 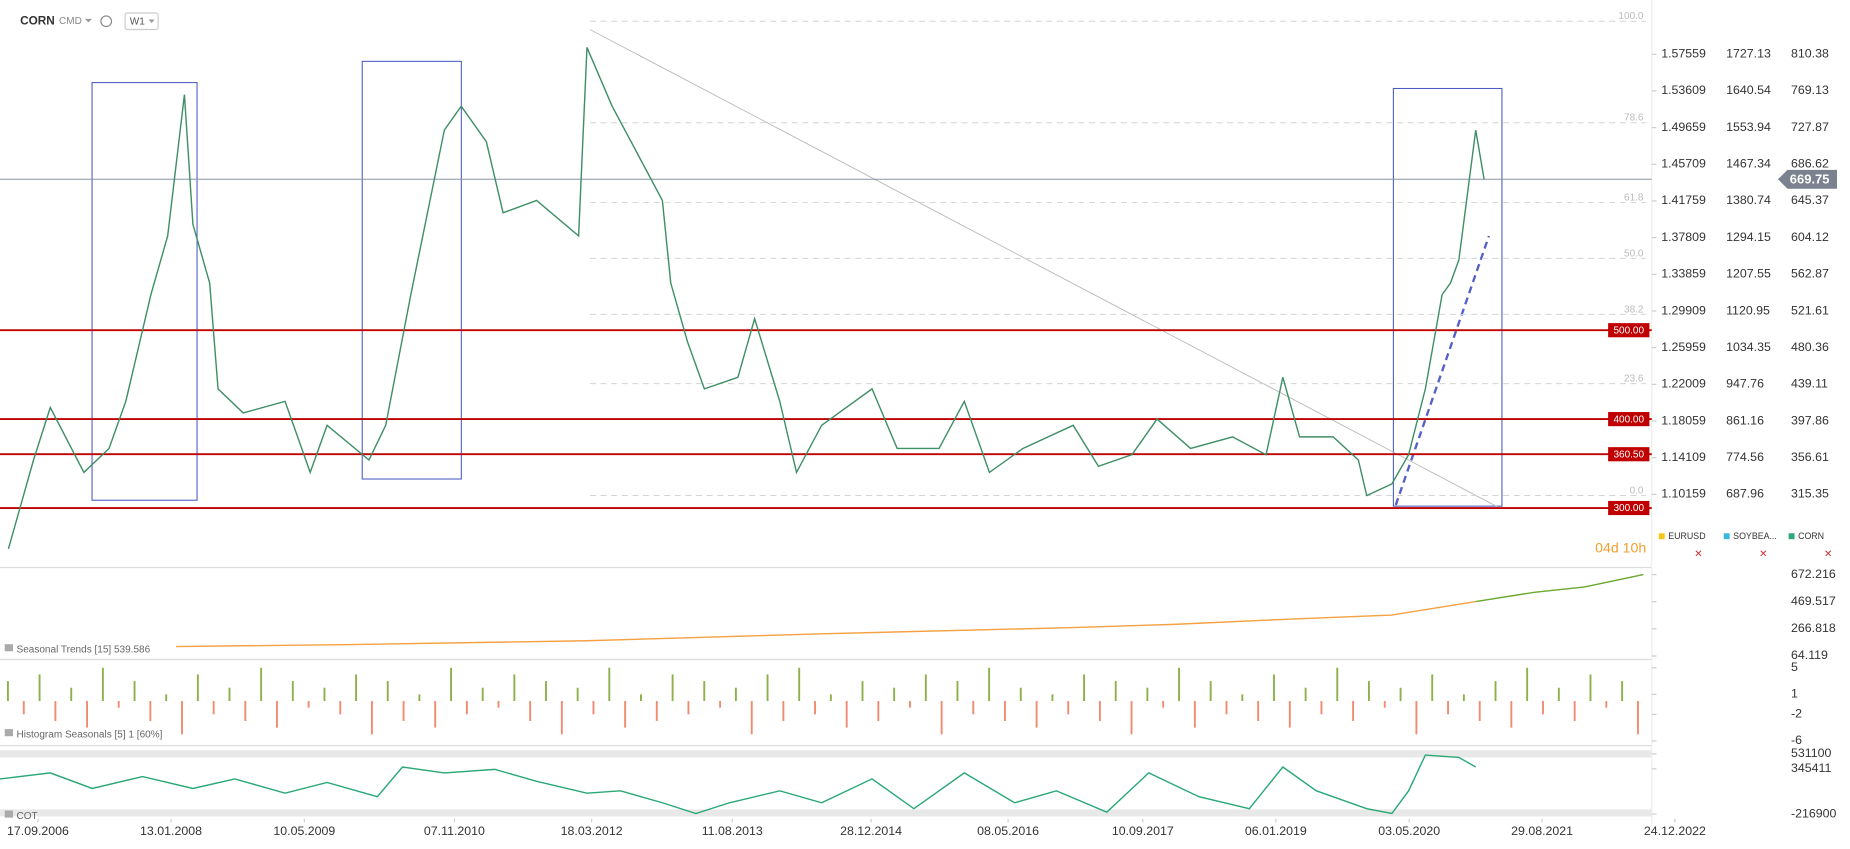 What do you see at coordinates (1810, 200) in the screenshot?
I see `price-tick-label: 645.37` at bounding box center [1810, 200].